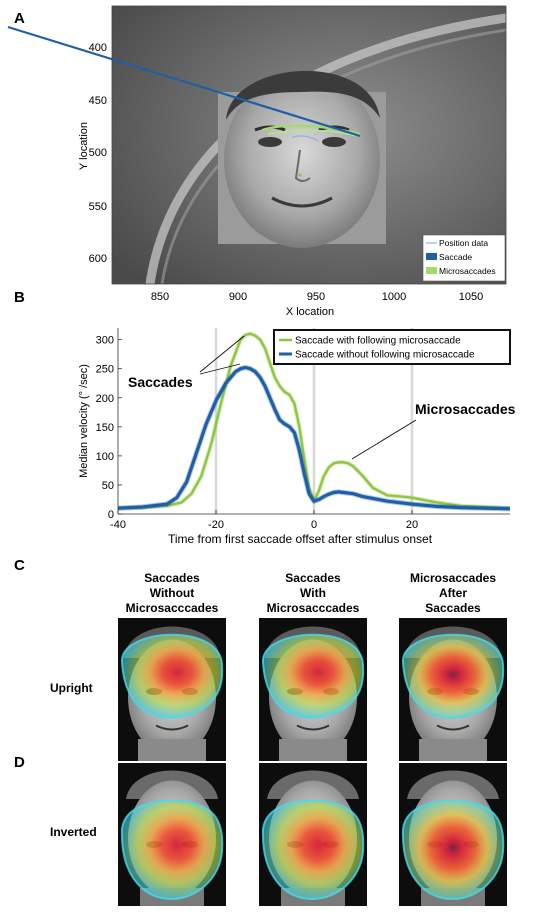  What do you see at coordinates (84, 146) in the screenshot?
I see `panel-a-ylabel: Y location` at bounding box center [84, 146].